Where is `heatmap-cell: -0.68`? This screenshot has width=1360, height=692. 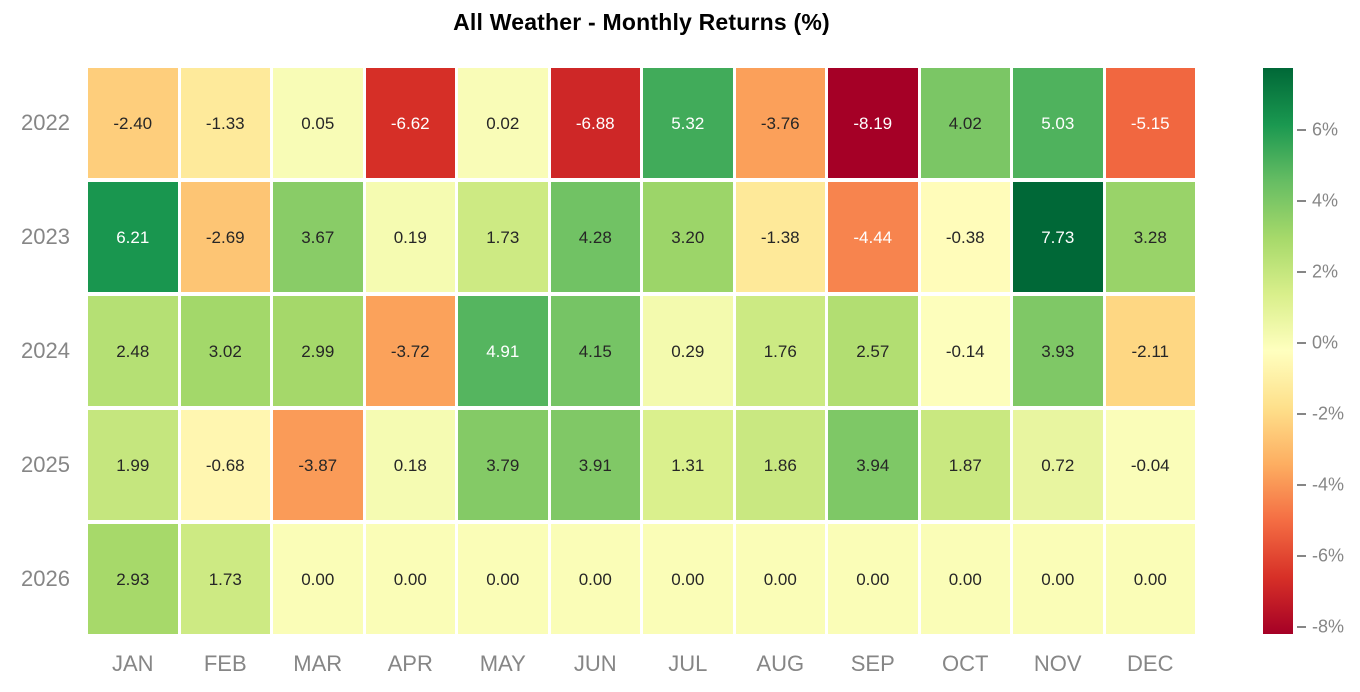
heatmap-cell: -0.68 is located at coordinates (225, 465).